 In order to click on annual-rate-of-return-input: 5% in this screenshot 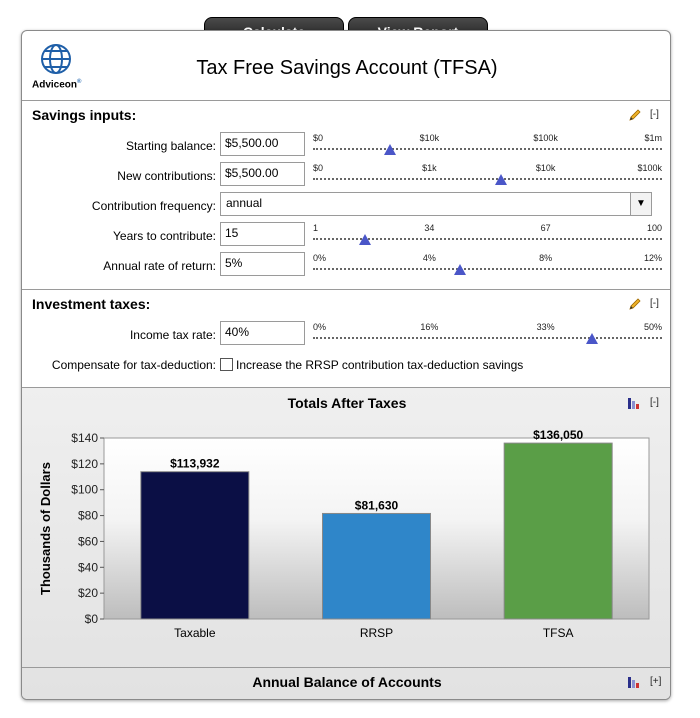, I will do `click(262, 264)`.